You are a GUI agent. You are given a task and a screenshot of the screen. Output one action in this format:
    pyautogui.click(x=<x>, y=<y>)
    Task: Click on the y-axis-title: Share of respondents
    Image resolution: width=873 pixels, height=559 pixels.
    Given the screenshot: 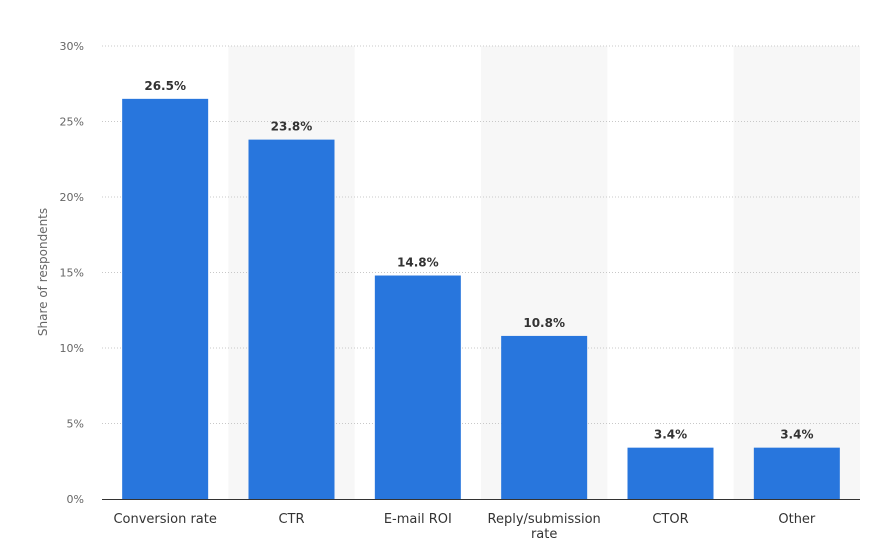 What is the action you would take?
    pyautogui.click(x=43, y=272)
    